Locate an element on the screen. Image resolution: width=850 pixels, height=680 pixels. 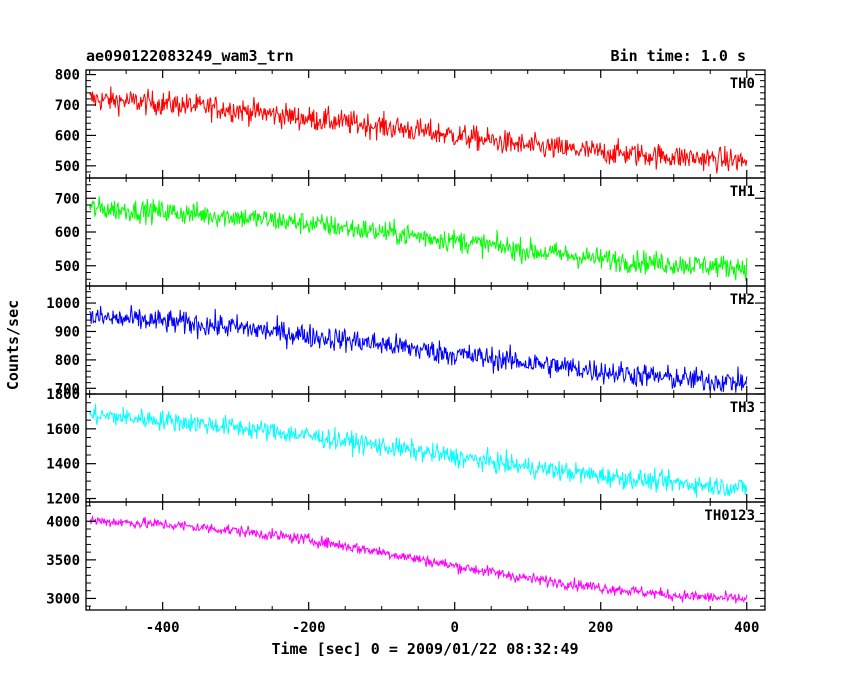
panel-th0123: 3000 3500 4000 TH0123 is located at coordinates (406, 556).